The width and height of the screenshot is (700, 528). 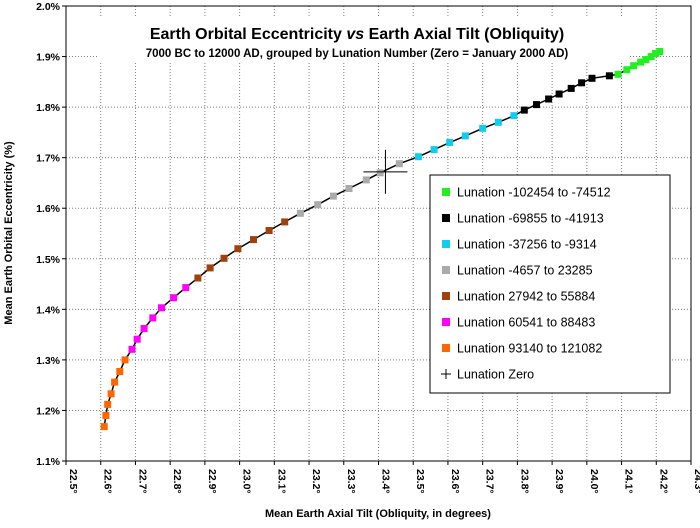 What do you see at coordinates (663, 481) in the screenshot?
I see `x-tick-label: 24.2°` at bounding box center [663, 481].